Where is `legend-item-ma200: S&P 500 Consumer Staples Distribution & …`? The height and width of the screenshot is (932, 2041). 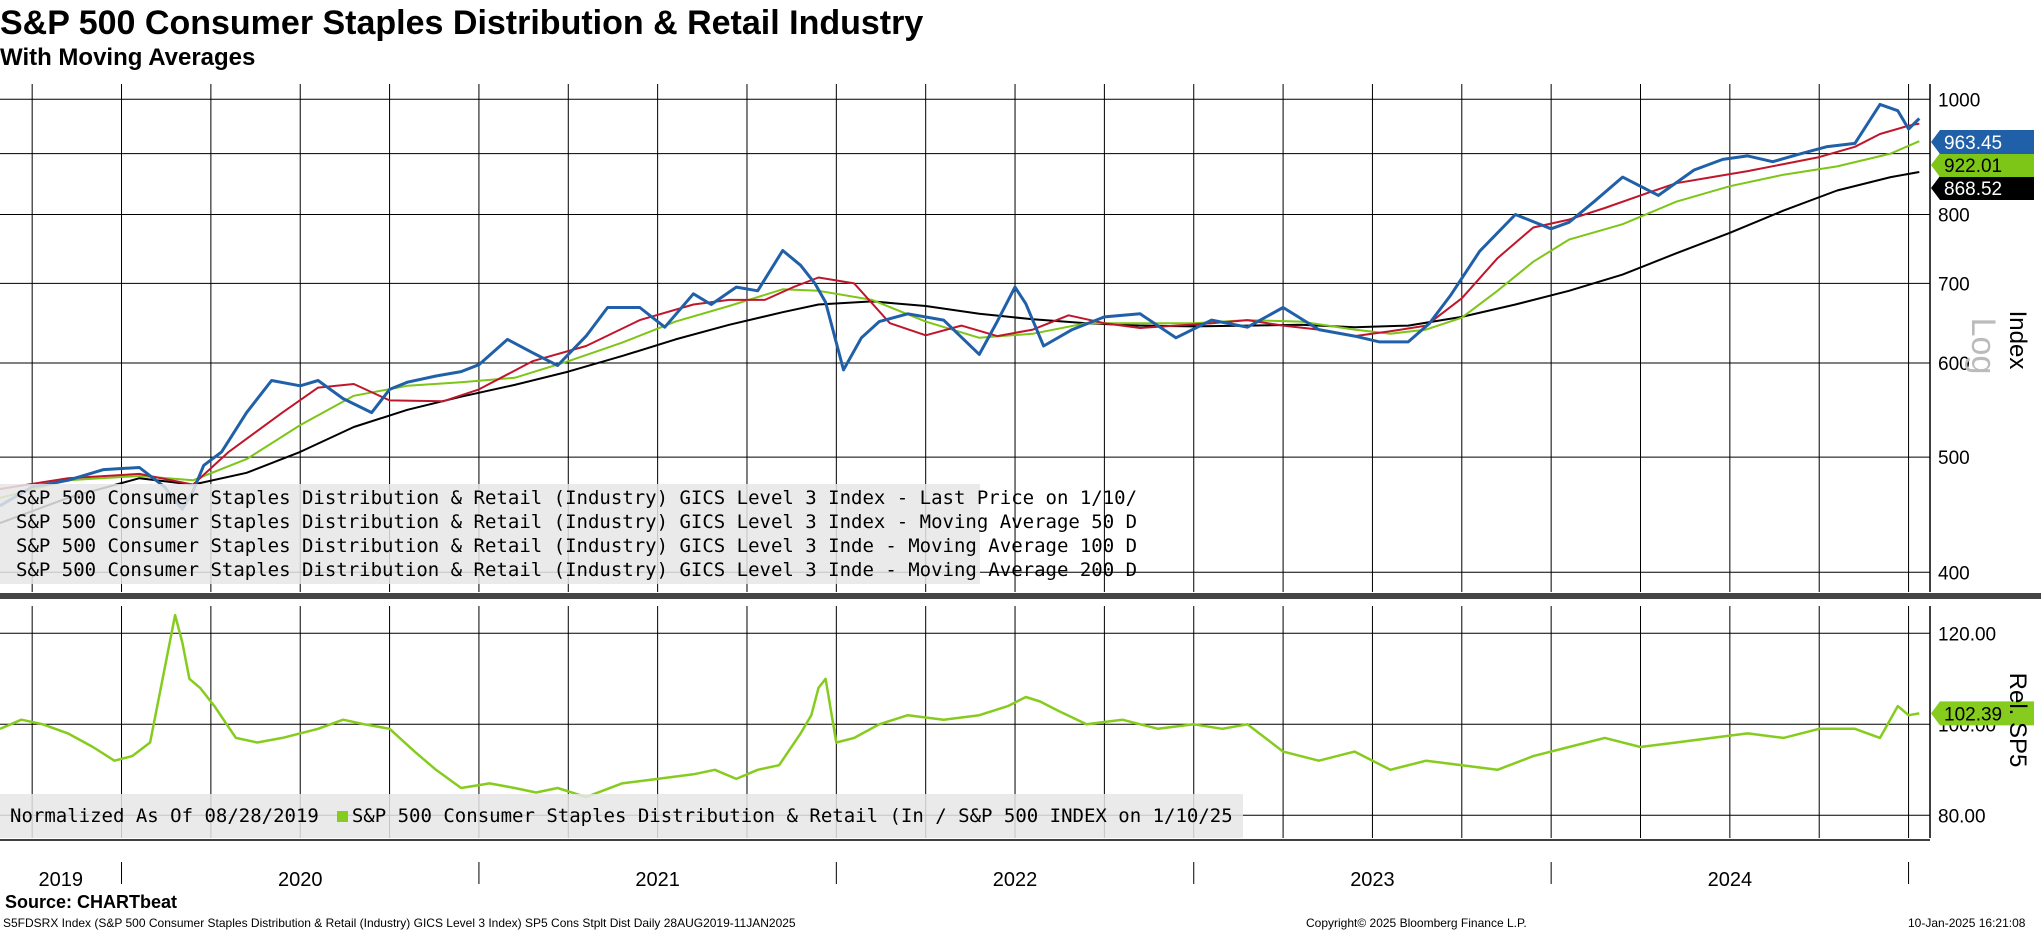
legend-item-ma200: S&P 500 Consumer Staples Distribution & … is located at coordinates (577, 570).